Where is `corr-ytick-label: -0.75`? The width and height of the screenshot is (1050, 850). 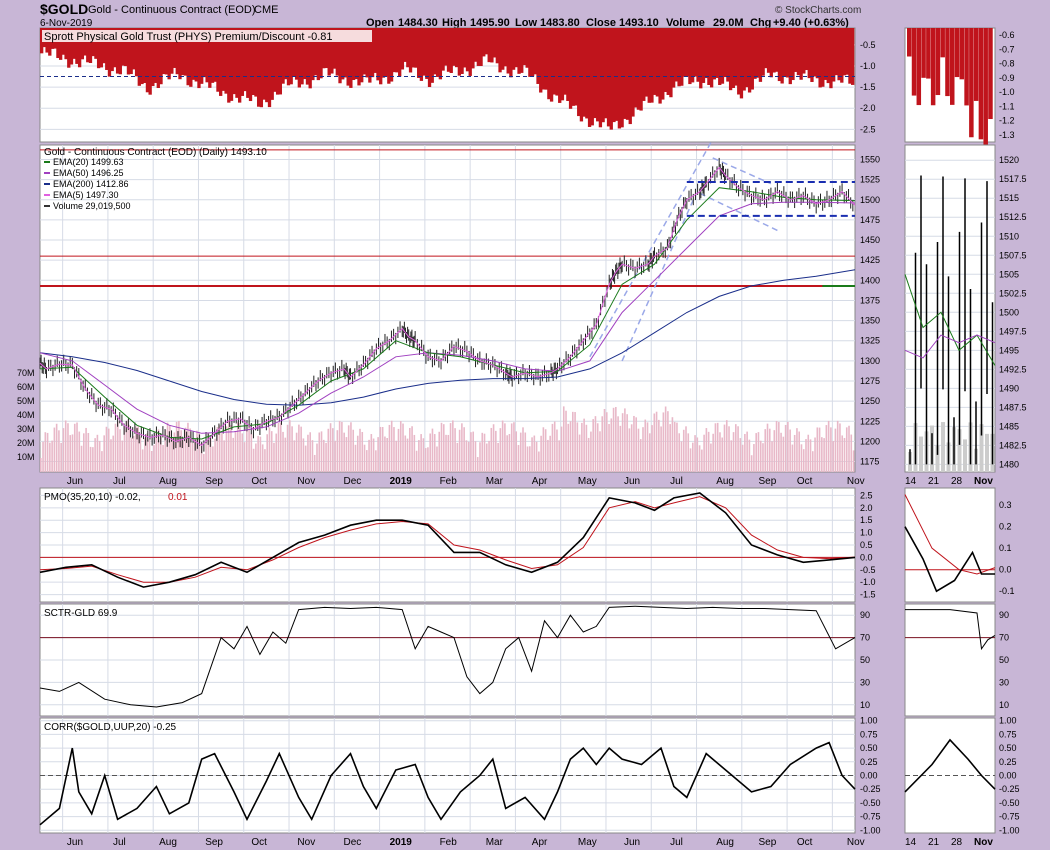 corr-ytick-label: -0.75 is located at coordinates (870, 817).